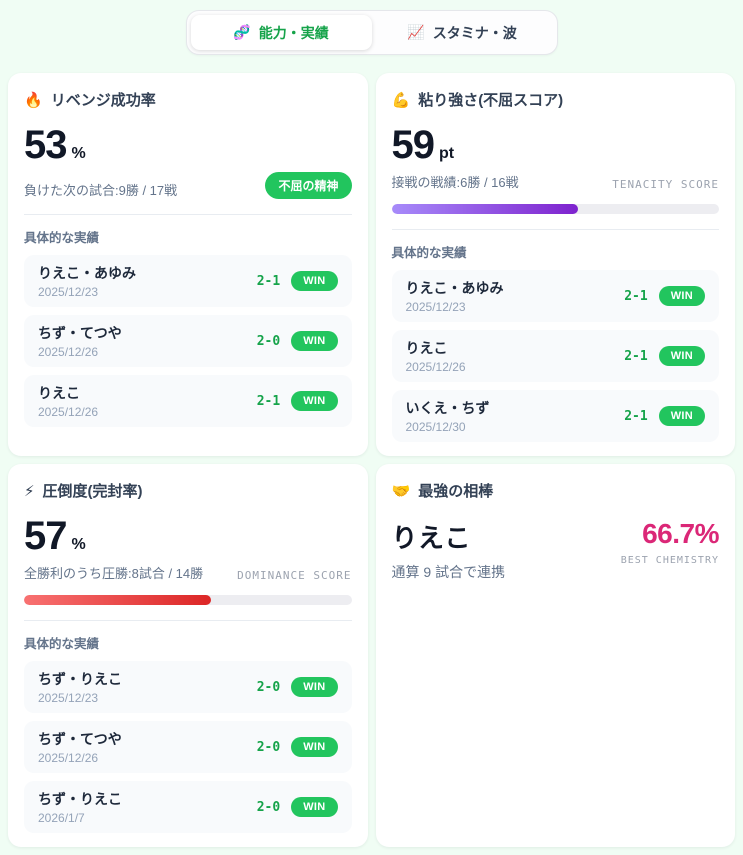 The width and height of the screenshot is (743, 855). What do you see at coordinates (429, 253) in the screenshot?
I see `tenacity-section-label: 具体的な実績` at bounding box center [429, 253].